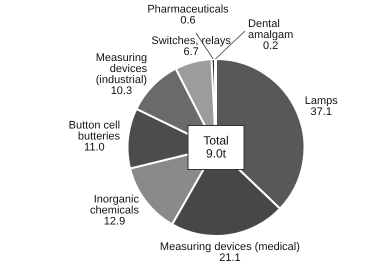 The height and width of the screenshot is (265, 374). I want to click on slice-label: Button cell butteries, so click(94, 131).